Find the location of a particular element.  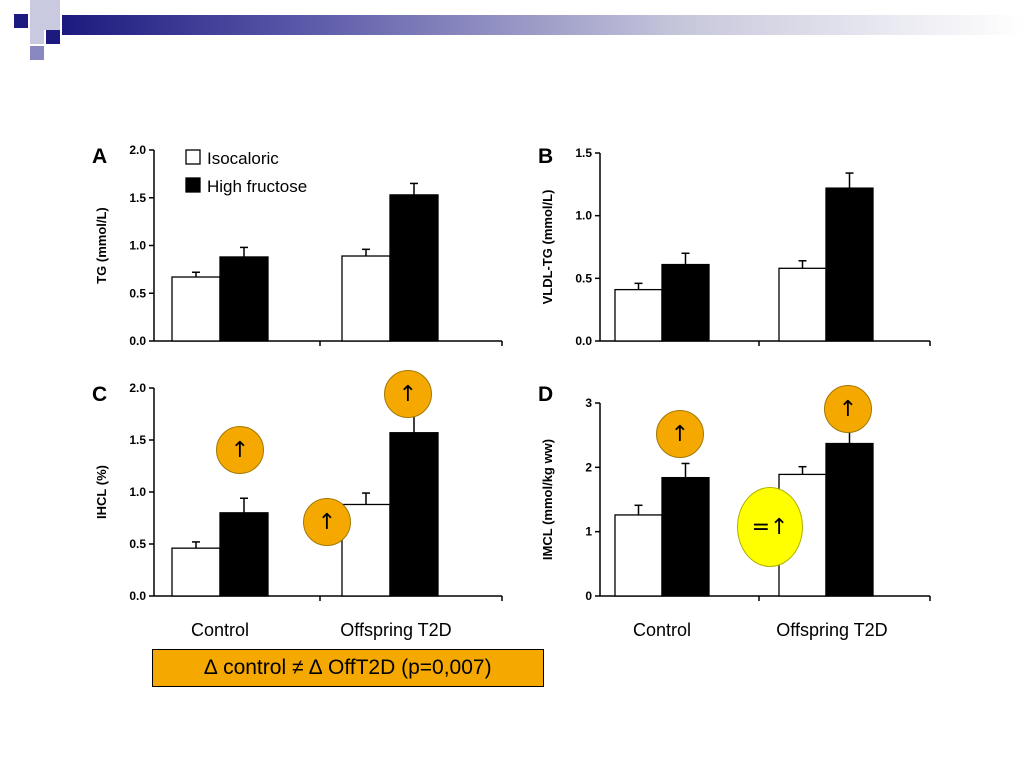

header-gradient-bar is located at coordinates (543, 25).